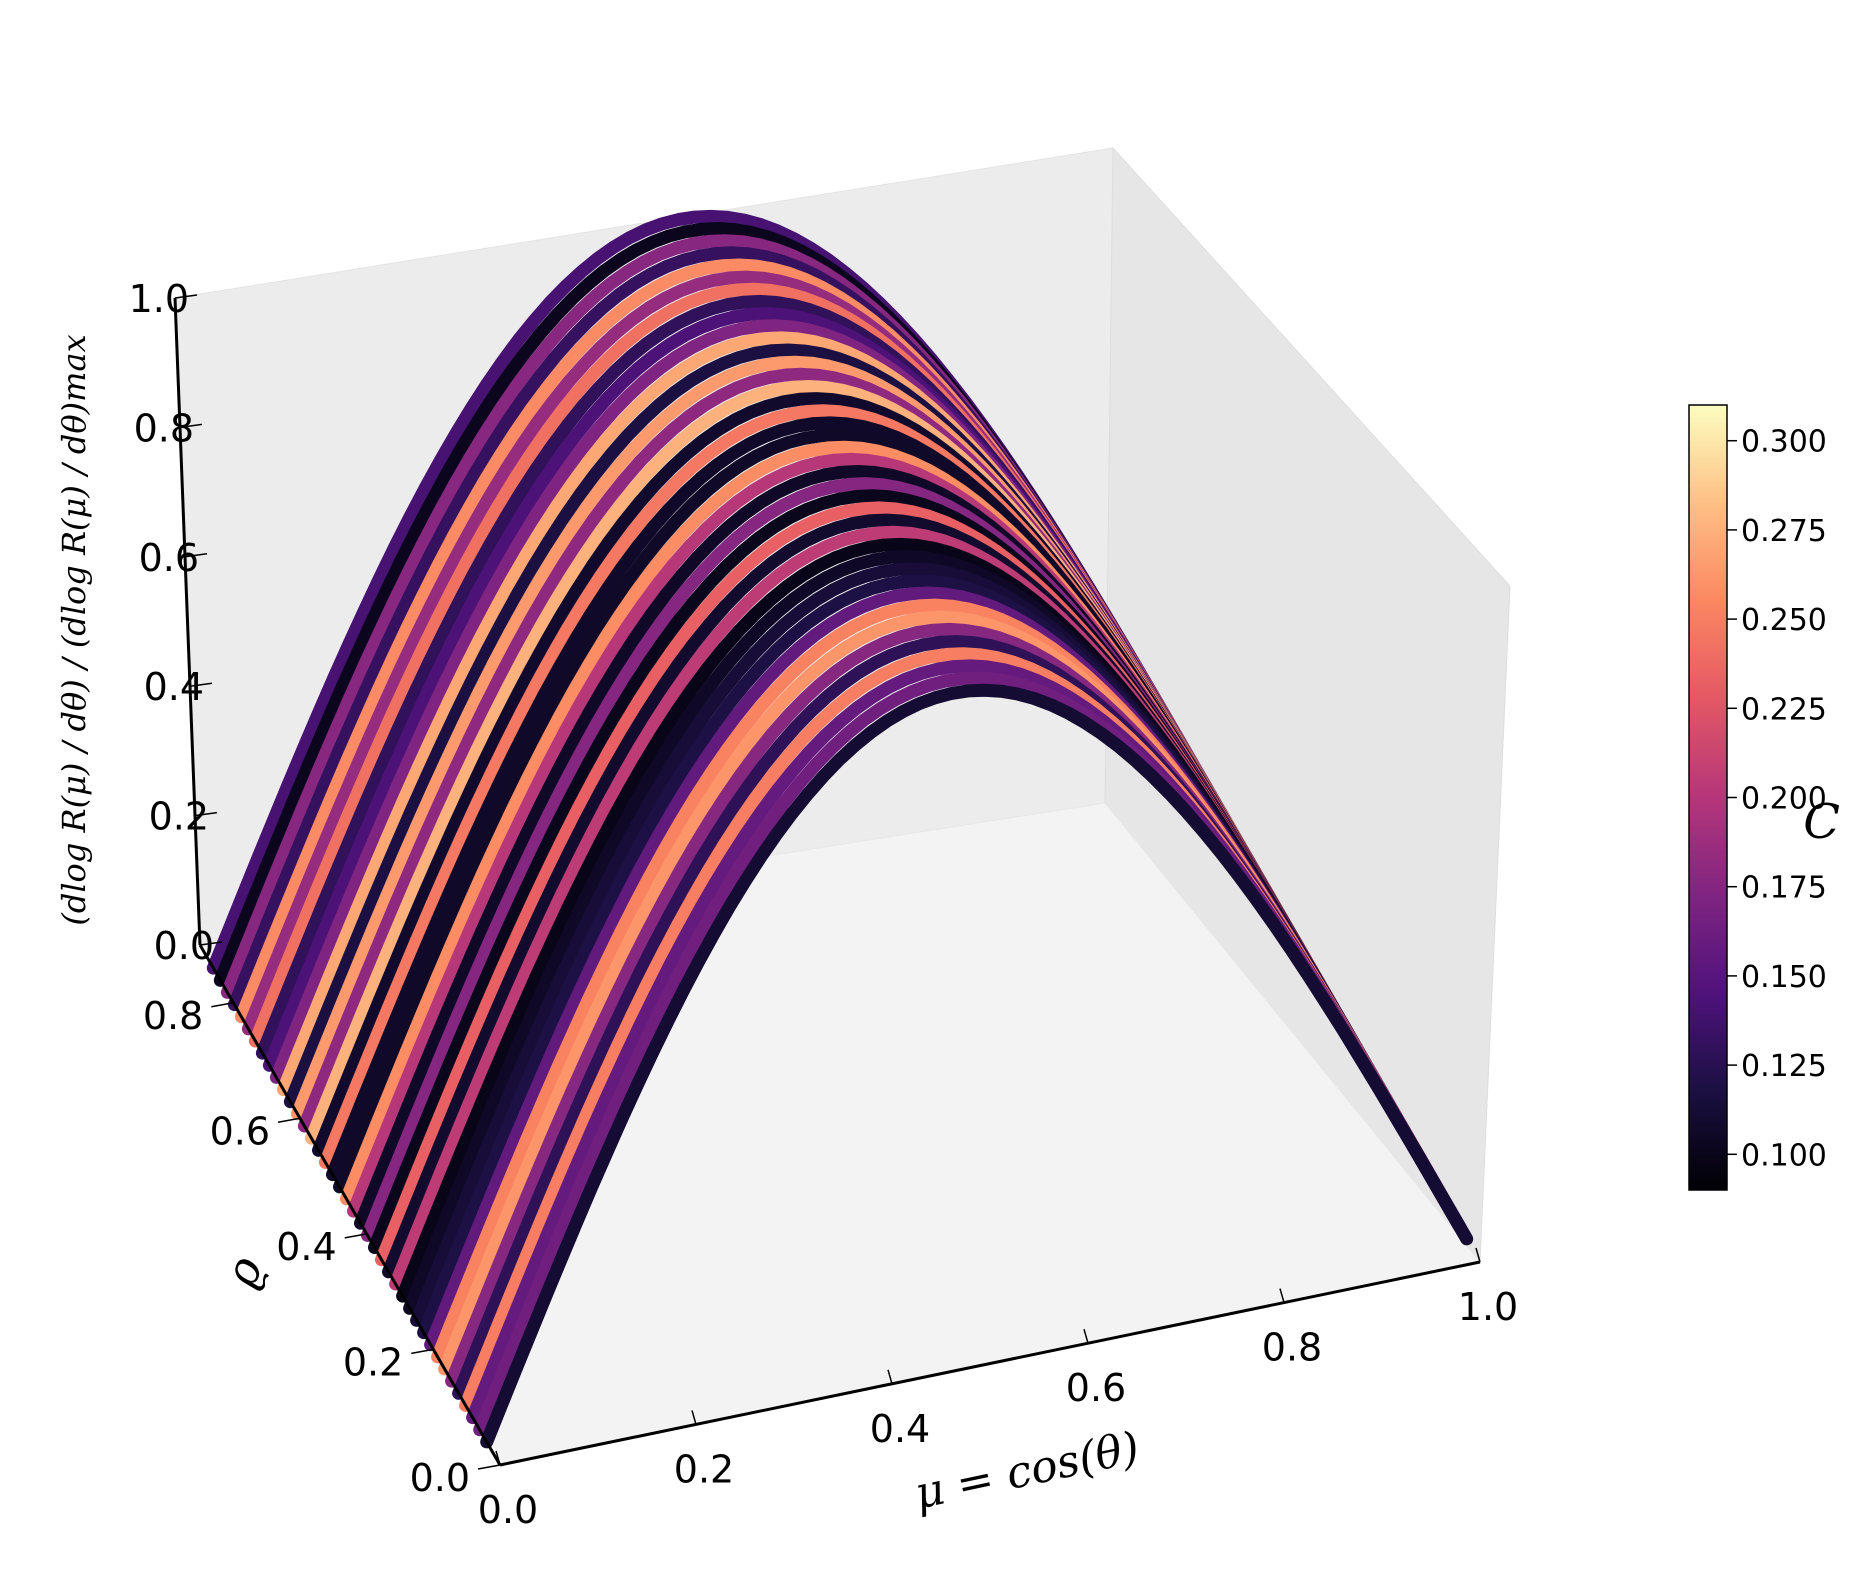 The image size is (1854, 1589). I want to click on colorbar-gradient, so click(1708, 797).